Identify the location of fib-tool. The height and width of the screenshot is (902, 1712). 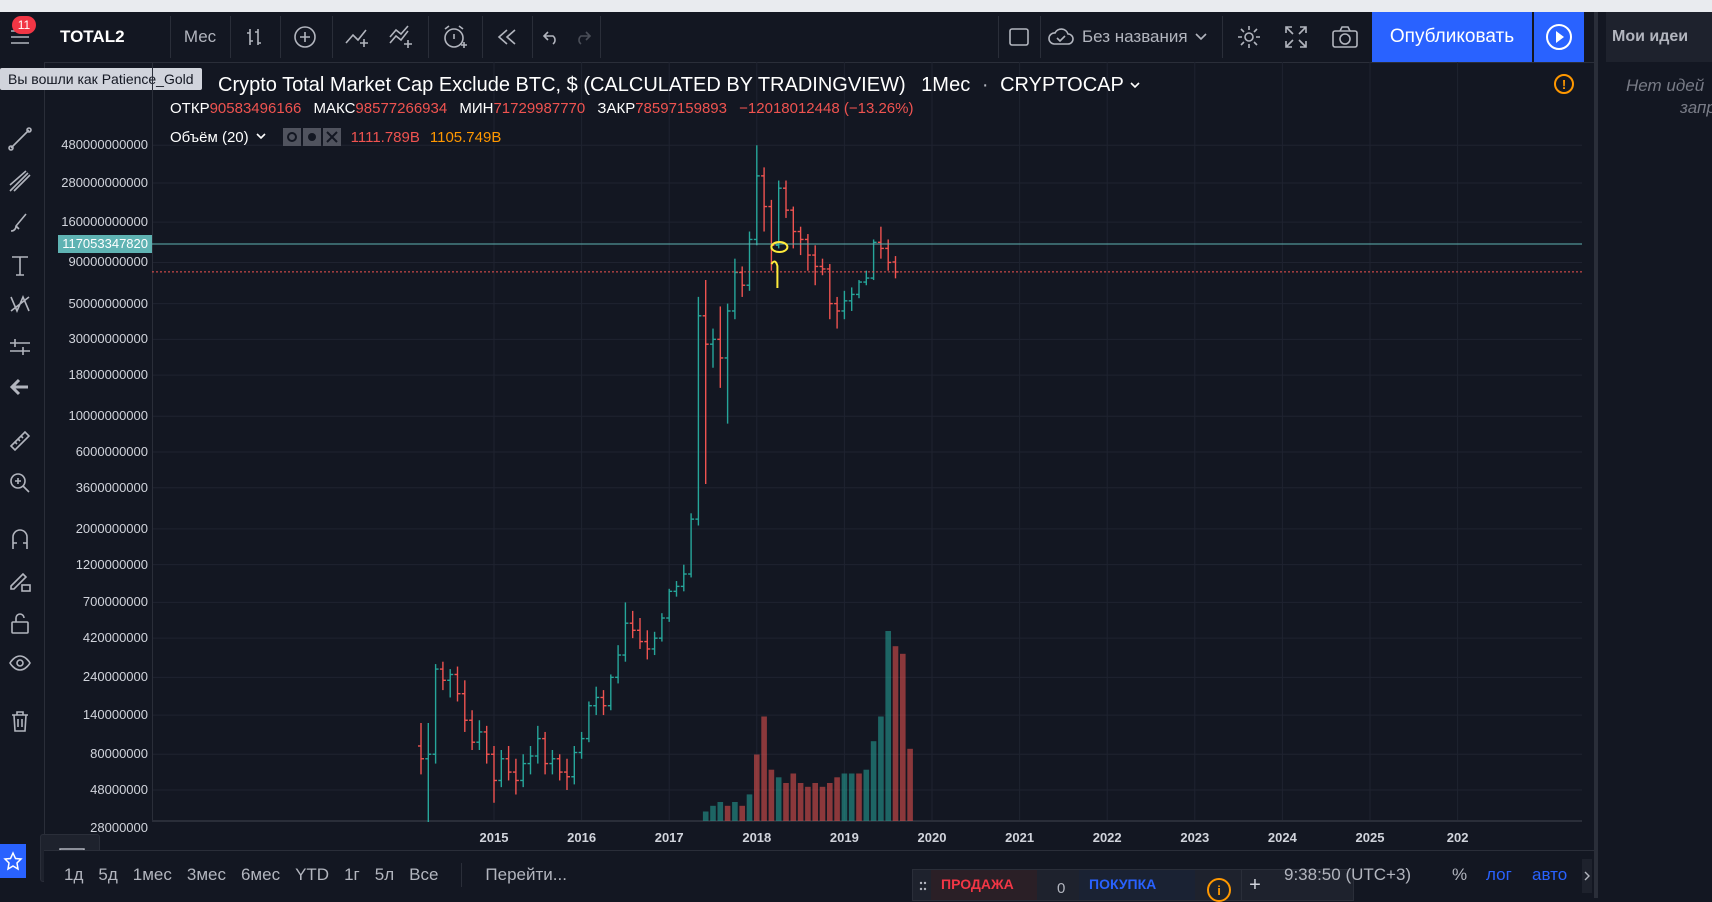
(20, 181).